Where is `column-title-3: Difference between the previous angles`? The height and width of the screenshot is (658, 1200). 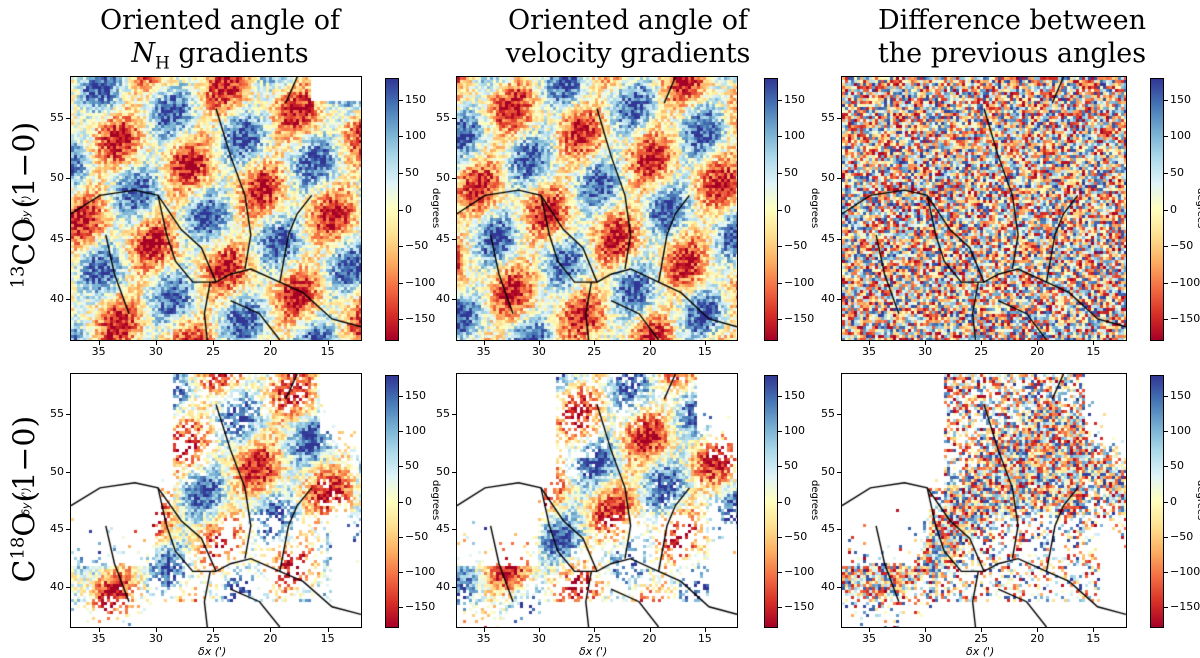
column-title-3: Difference between the previous angles is located at coordinates (1012, 37).